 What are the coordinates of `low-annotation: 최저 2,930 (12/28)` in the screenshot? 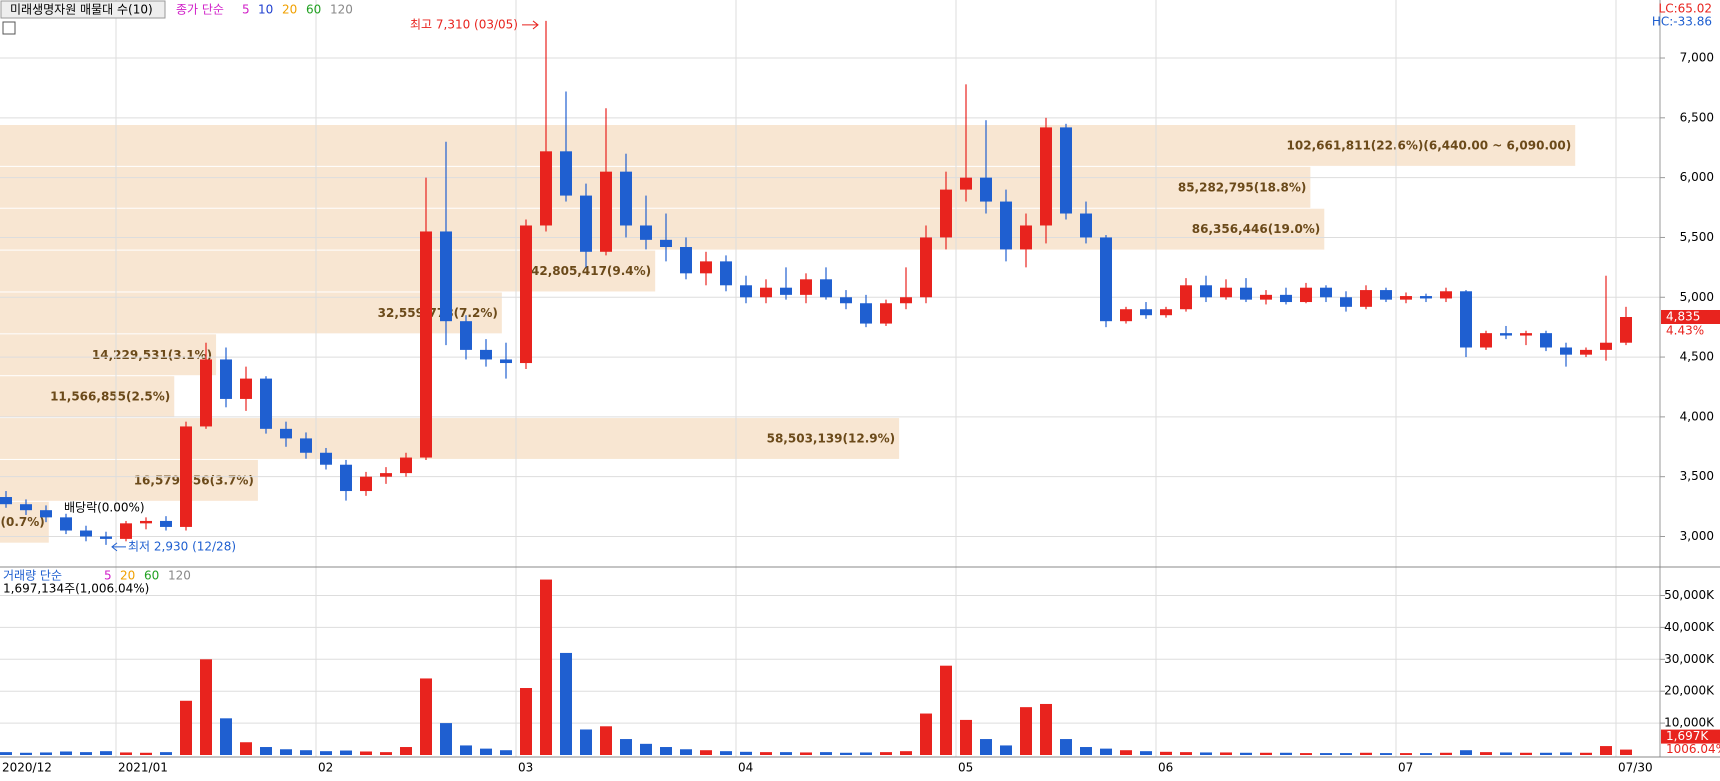 It's located at (182, 546).